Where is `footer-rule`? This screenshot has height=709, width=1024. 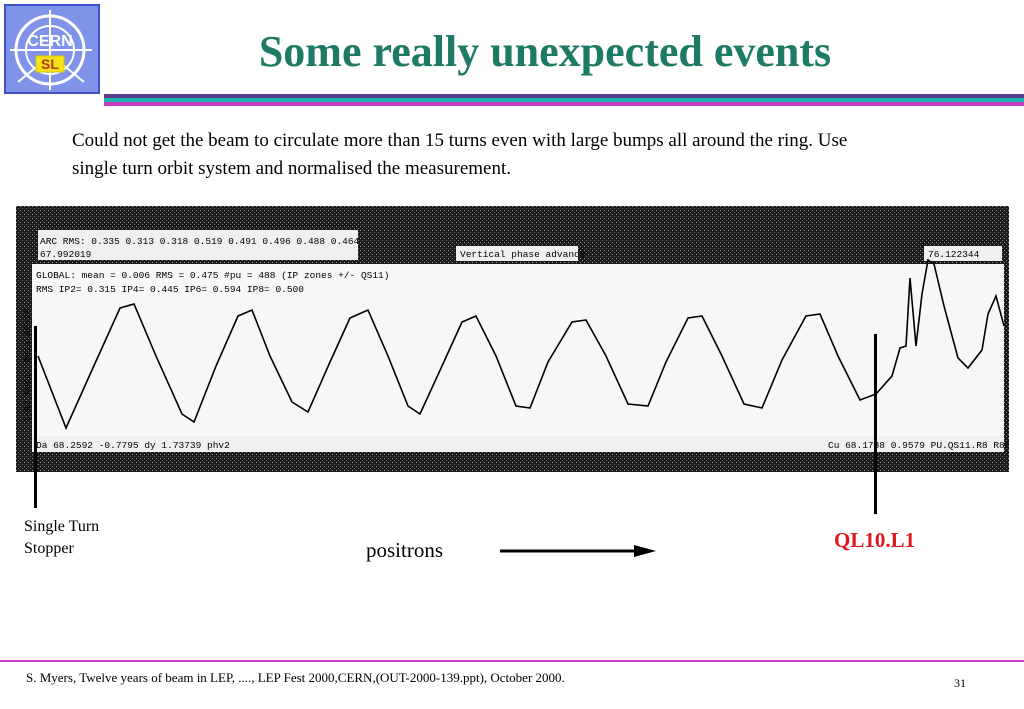 footer-rule is located at coordinates (512, 661).